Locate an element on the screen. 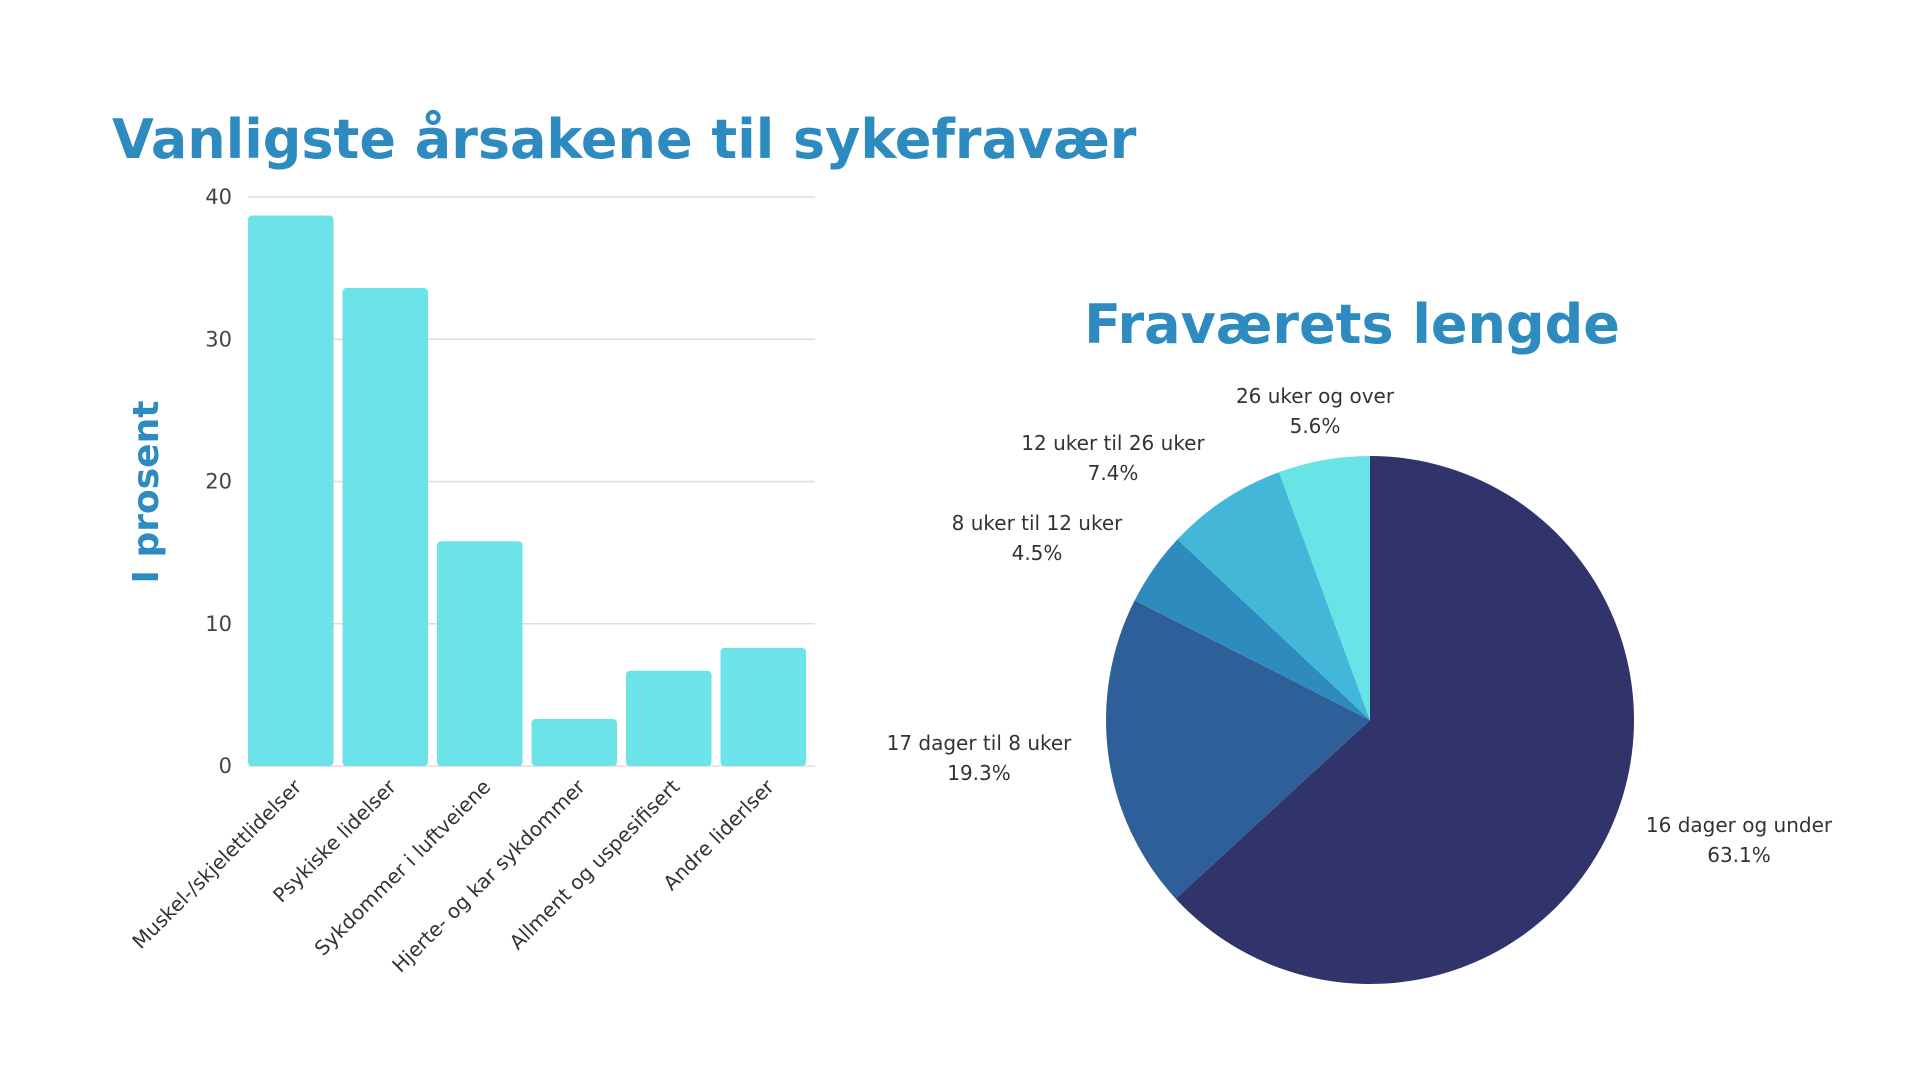 This screenshot has height=1080, width=1920. y-tick-label: 20 is located at coordinates (218, 482).